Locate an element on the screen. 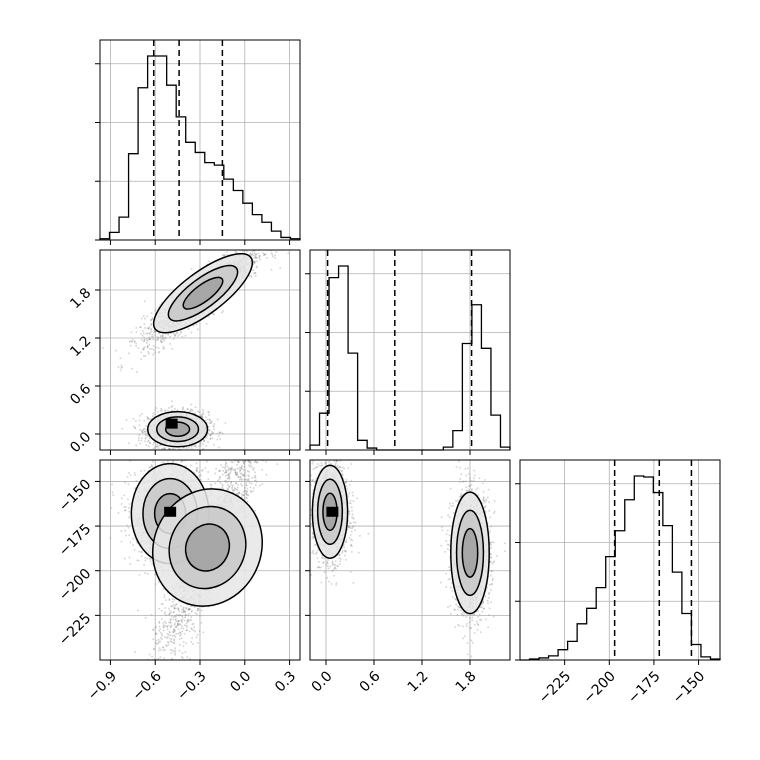 The height and width of the screenshot is (760, 760). density-fill is located at coordinates (203, 293).